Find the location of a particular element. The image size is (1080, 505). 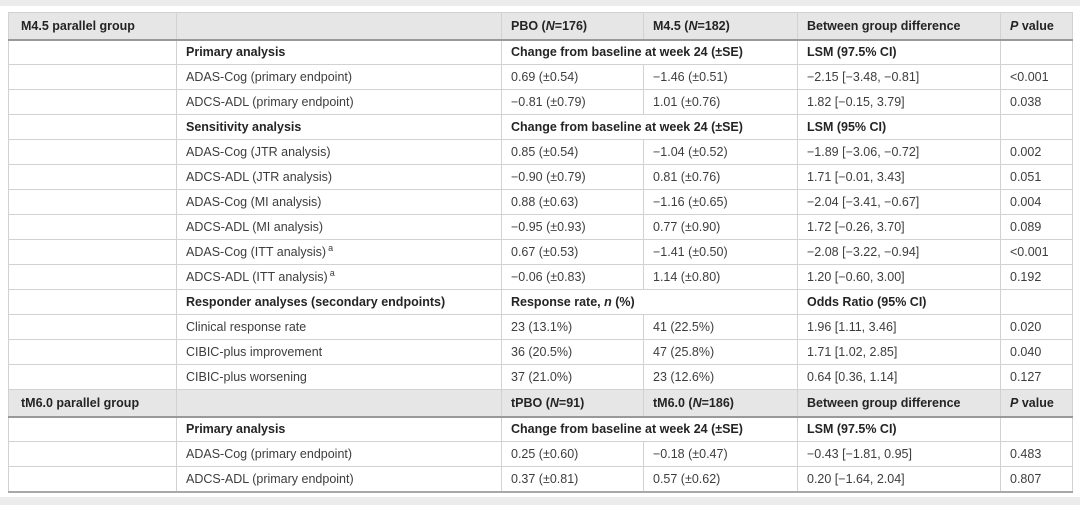

endpoint-label: ADAS-Cog (MI analysis) is located at coordinates (339, 202).